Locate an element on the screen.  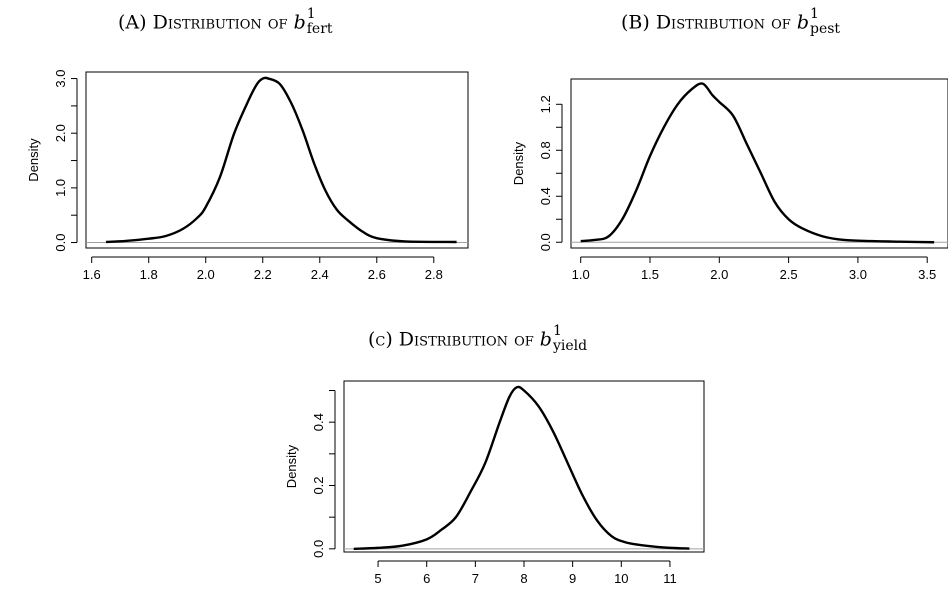
caption-b: (B) Distribution of b 1 pest is located at coordinates (731, 22).